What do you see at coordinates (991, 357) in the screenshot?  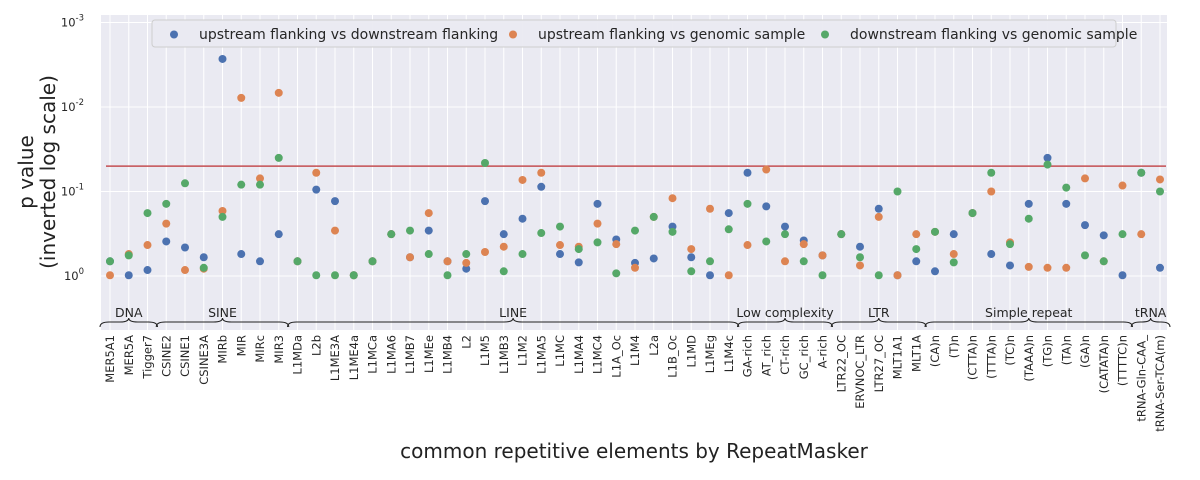 I see `x-tick-label: (TTTA)n` at bounding box center [991, 357].